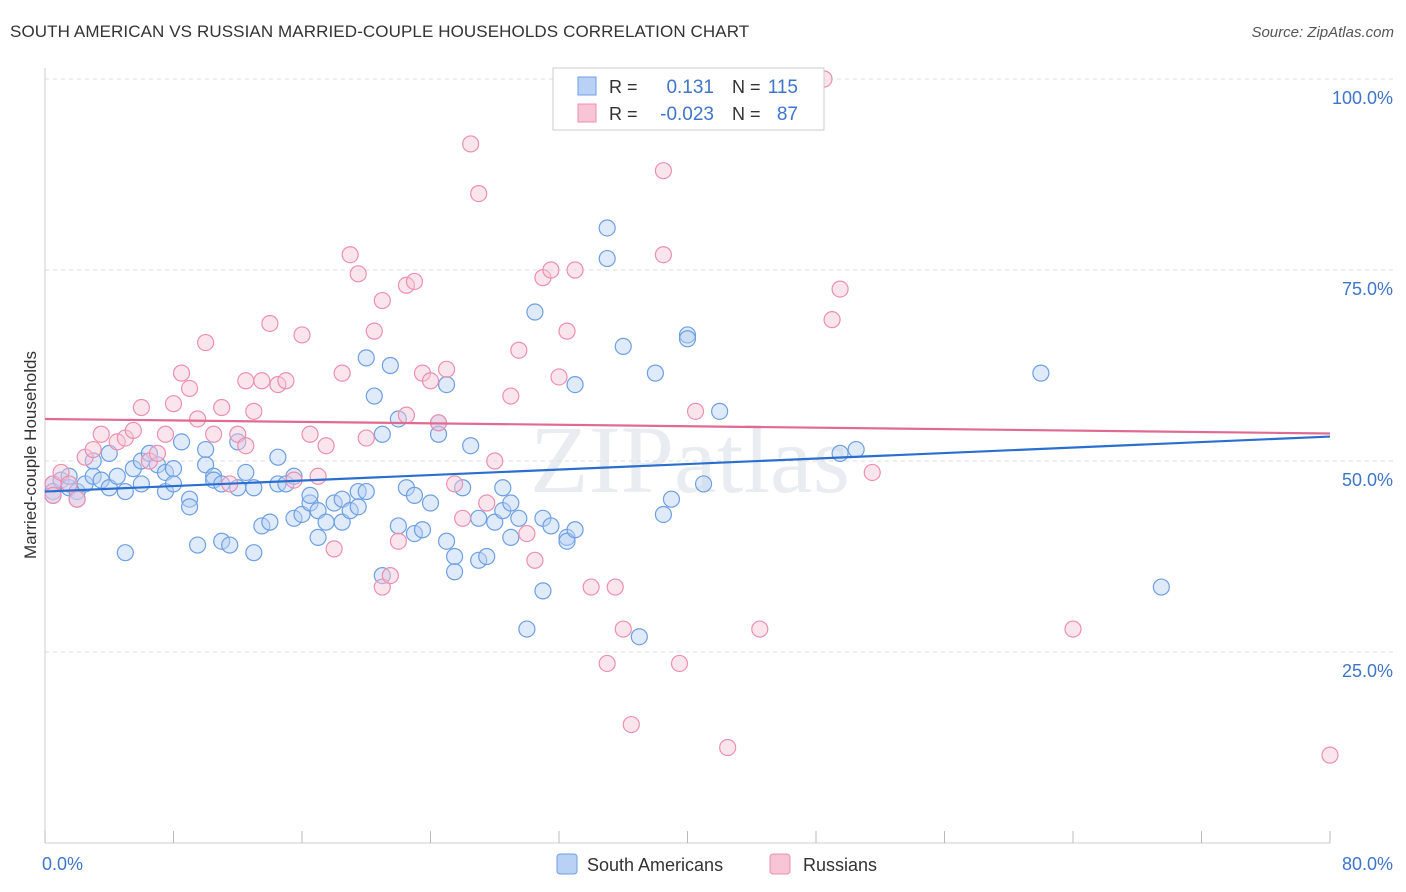  I want to click on ru-n-value: 87, so click(787, 114).